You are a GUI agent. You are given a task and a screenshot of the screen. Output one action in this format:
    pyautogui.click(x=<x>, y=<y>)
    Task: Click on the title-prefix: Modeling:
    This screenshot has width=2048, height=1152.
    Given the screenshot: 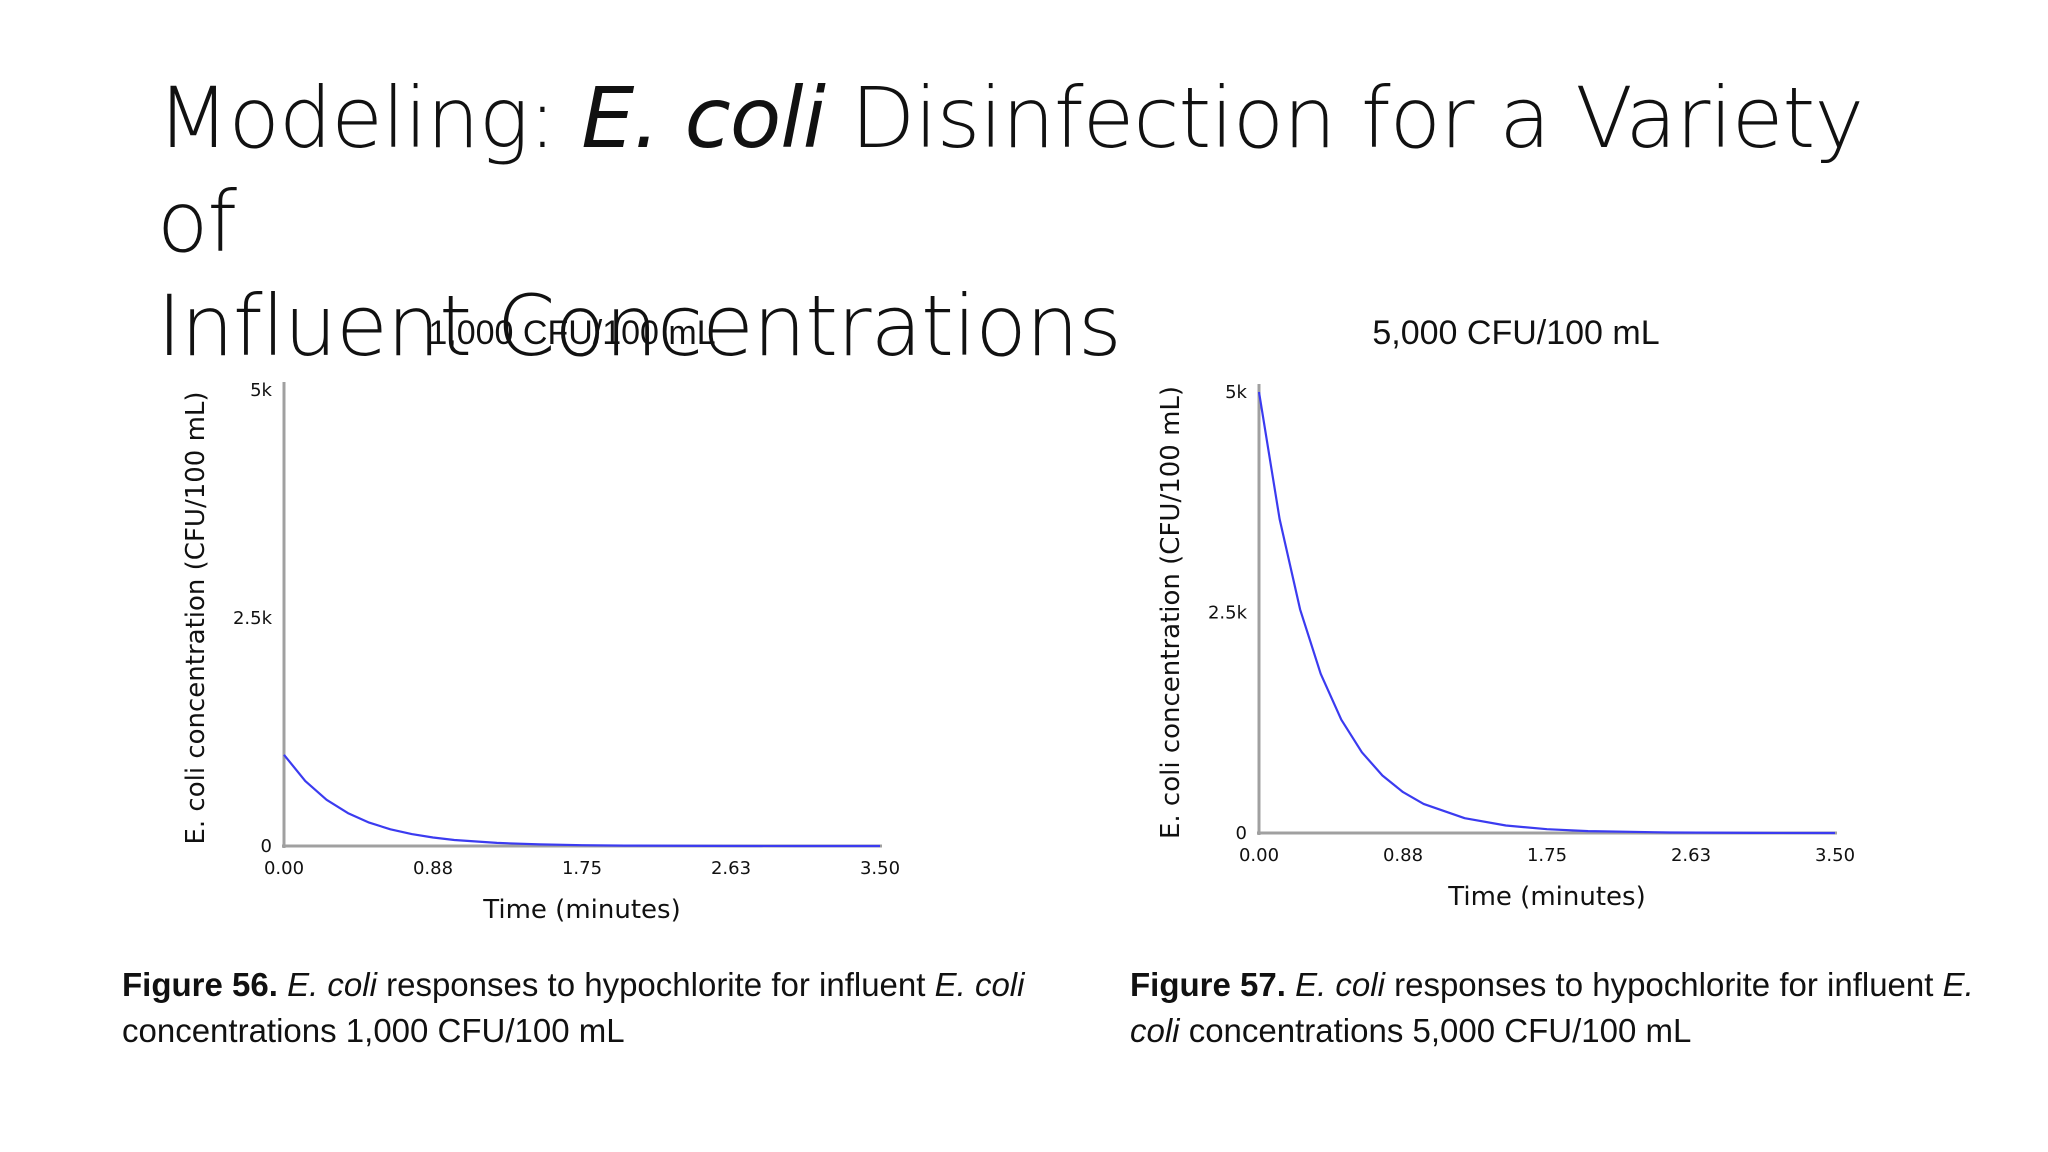 What is the action you would take?
    pyautogui.click(x=369, y=118)
    